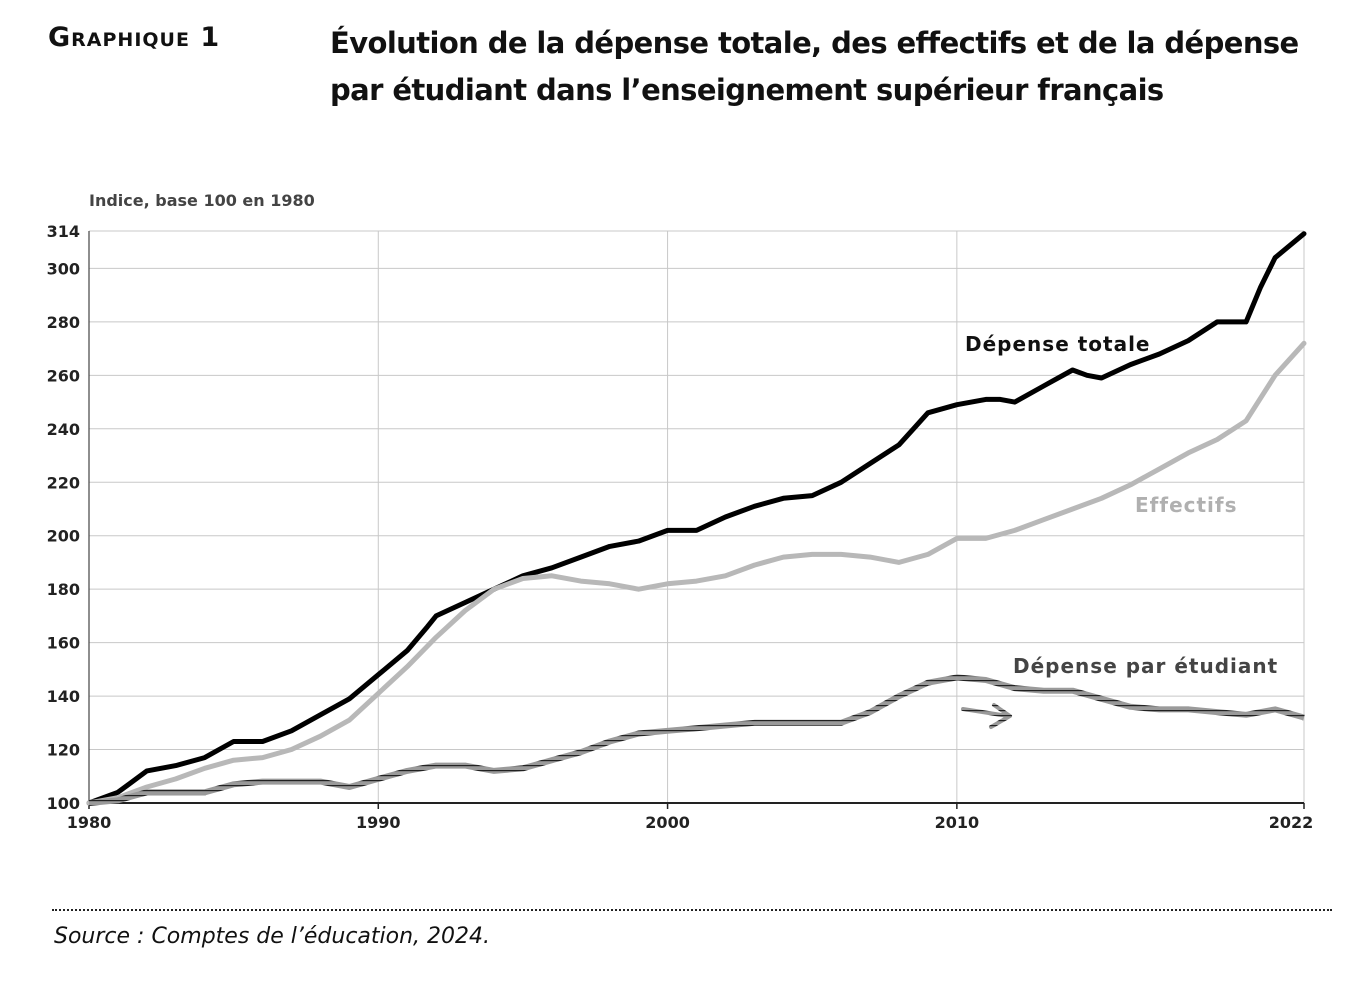 The height and width of the screenshot is (983, 1365). I want to click on source-divider, so click(692, 910).